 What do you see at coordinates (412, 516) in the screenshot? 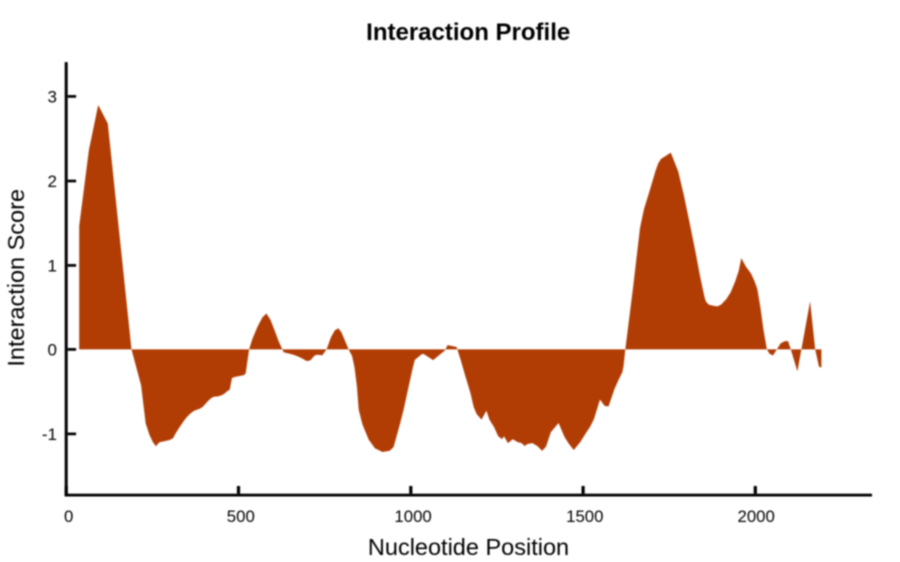
I see `svg-text: 1000` at bounding box center [412, 516].